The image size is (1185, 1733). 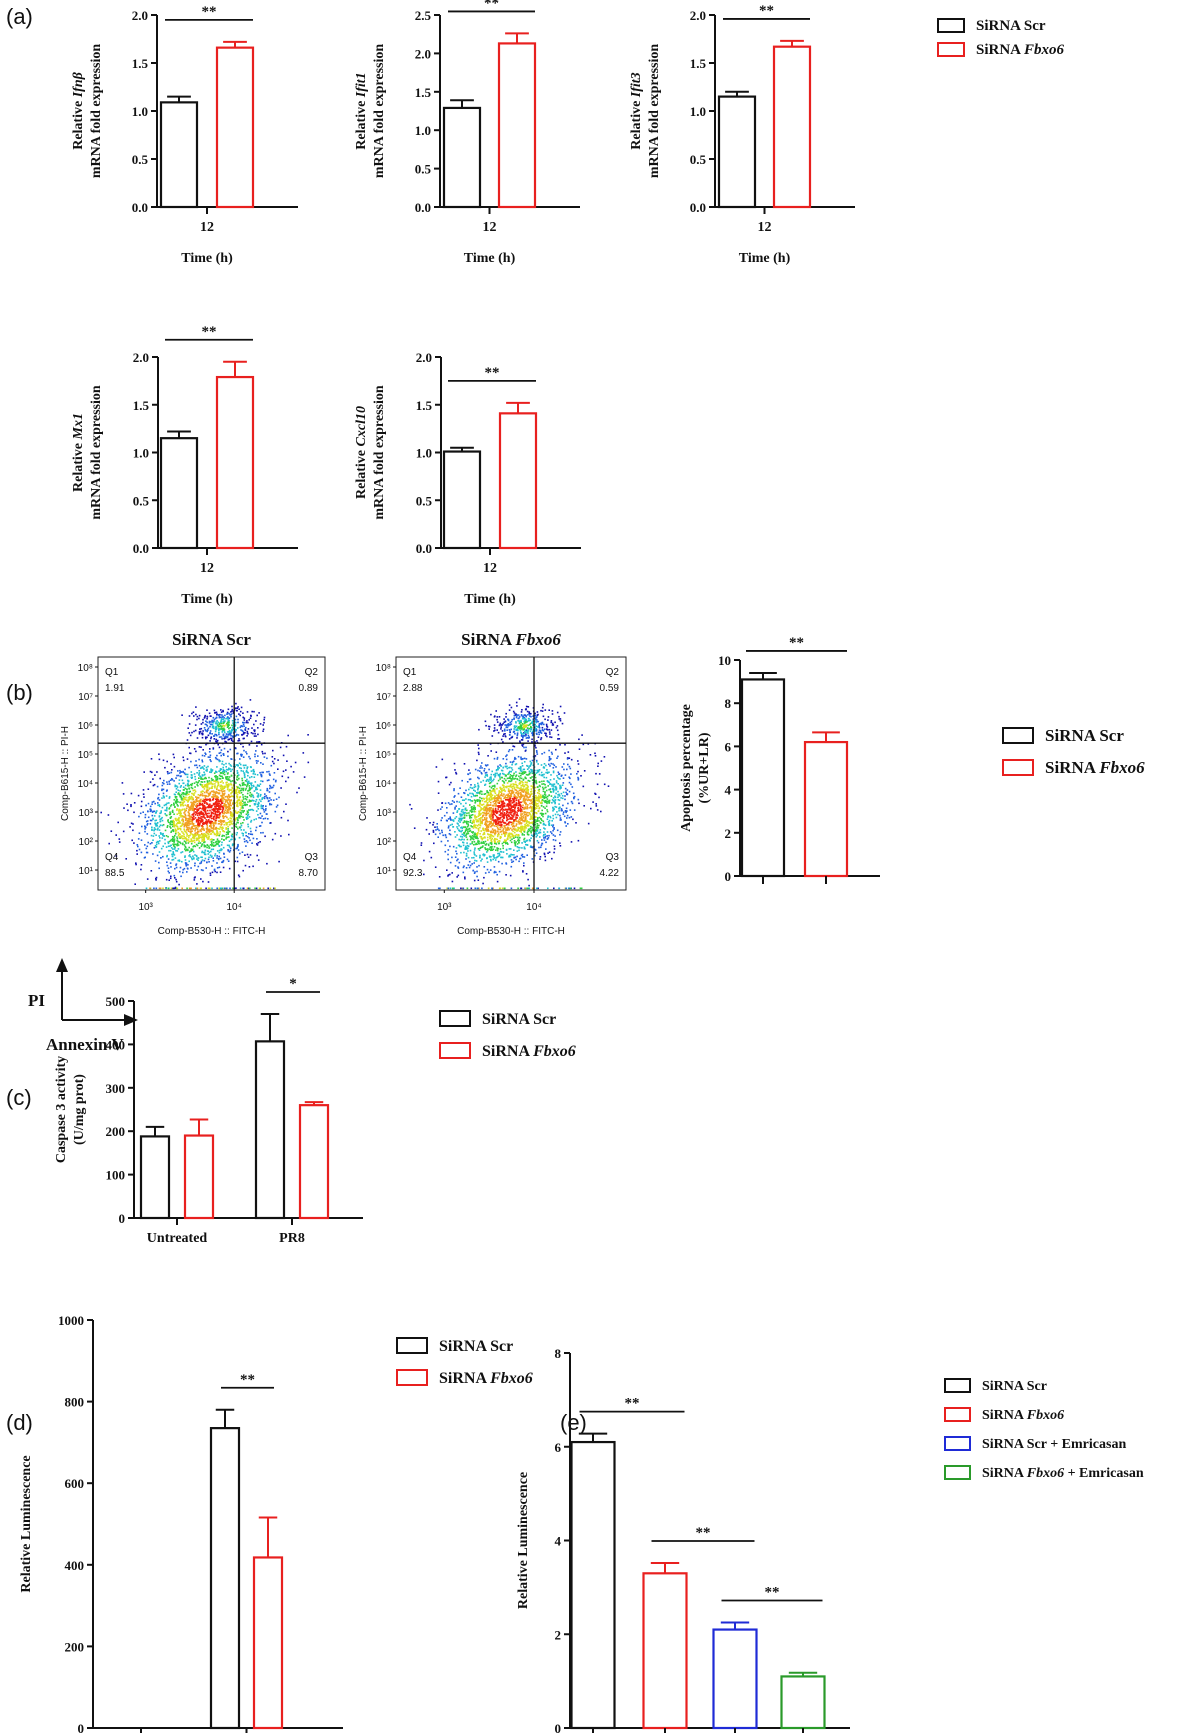 What do you see at coordinates (75, 1402) in the screenshot?
I see `y-tick-label: 800` at bounding box center [75, 1402].